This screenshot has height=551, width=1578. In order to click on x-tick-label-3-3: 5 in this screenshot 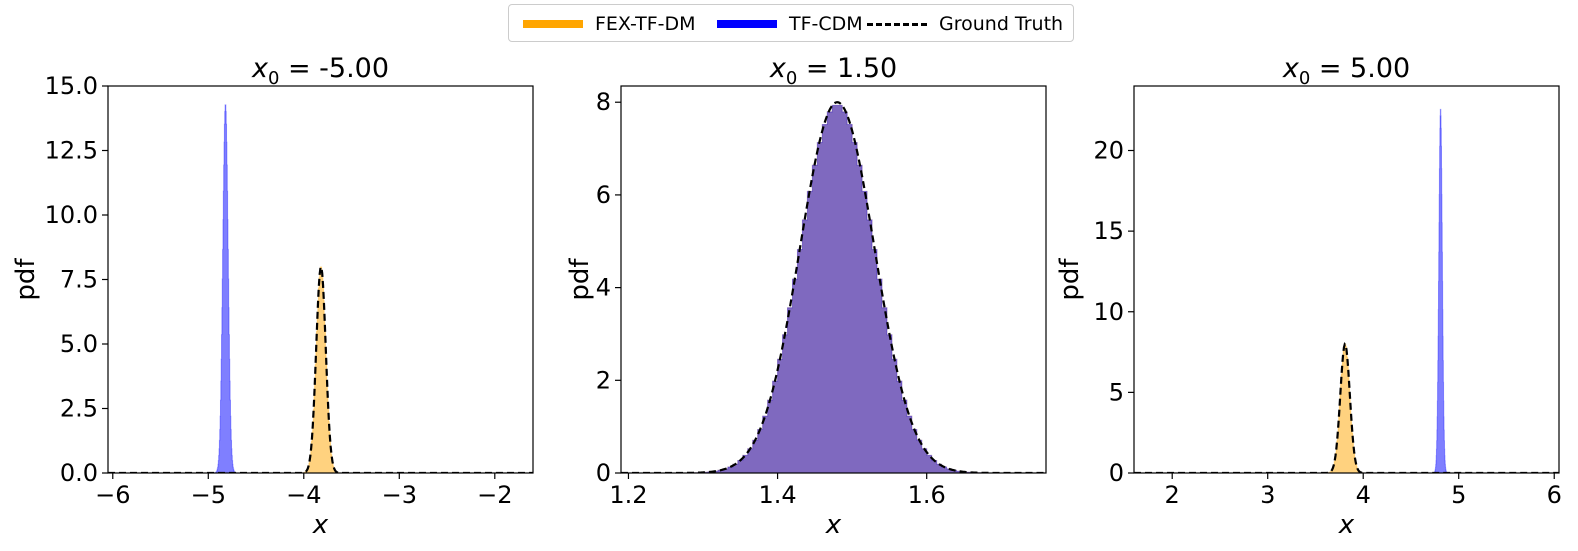, I will do `click(1458, 495)`.